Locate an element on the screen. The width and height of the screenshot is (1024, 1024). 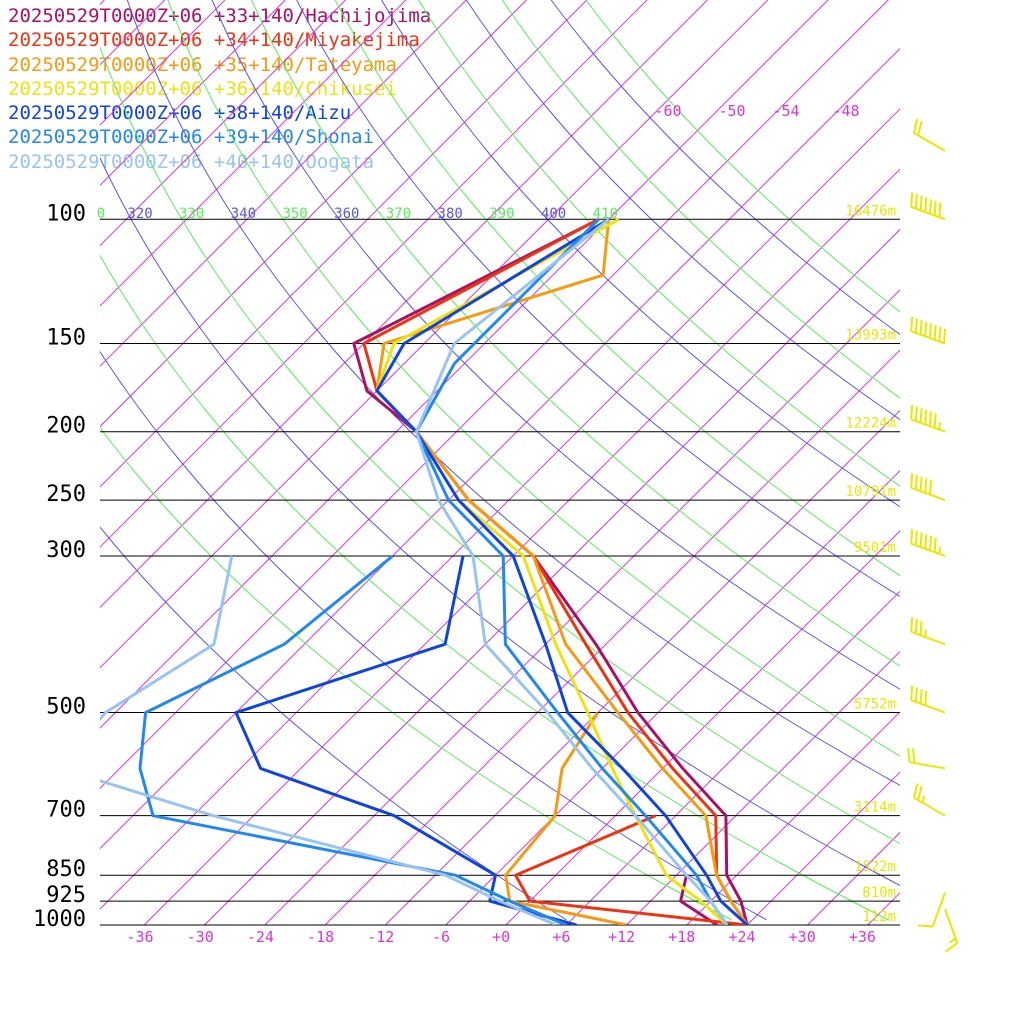
temperature-tick-label: +0 is located at coordinates (501, 937).